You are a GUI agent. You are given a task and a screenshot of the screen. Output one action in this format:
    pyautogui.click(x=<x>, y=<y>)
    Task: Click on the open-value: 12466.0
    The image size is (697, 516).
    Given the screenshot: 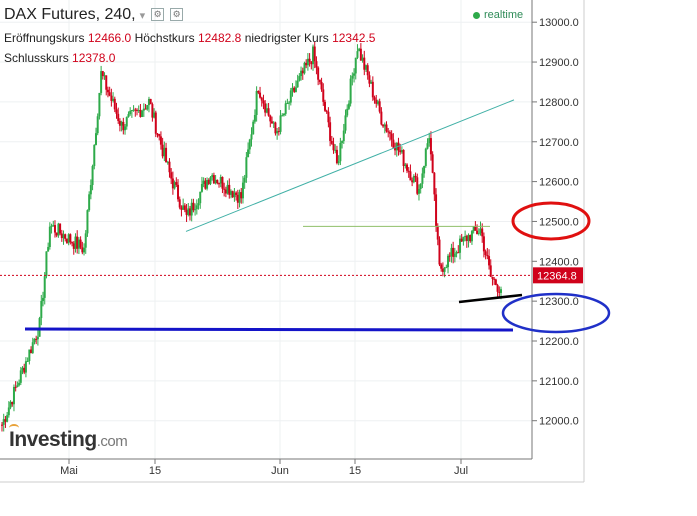 What is the action you would take?
    pyautogui.click(x=109, y=38)
    